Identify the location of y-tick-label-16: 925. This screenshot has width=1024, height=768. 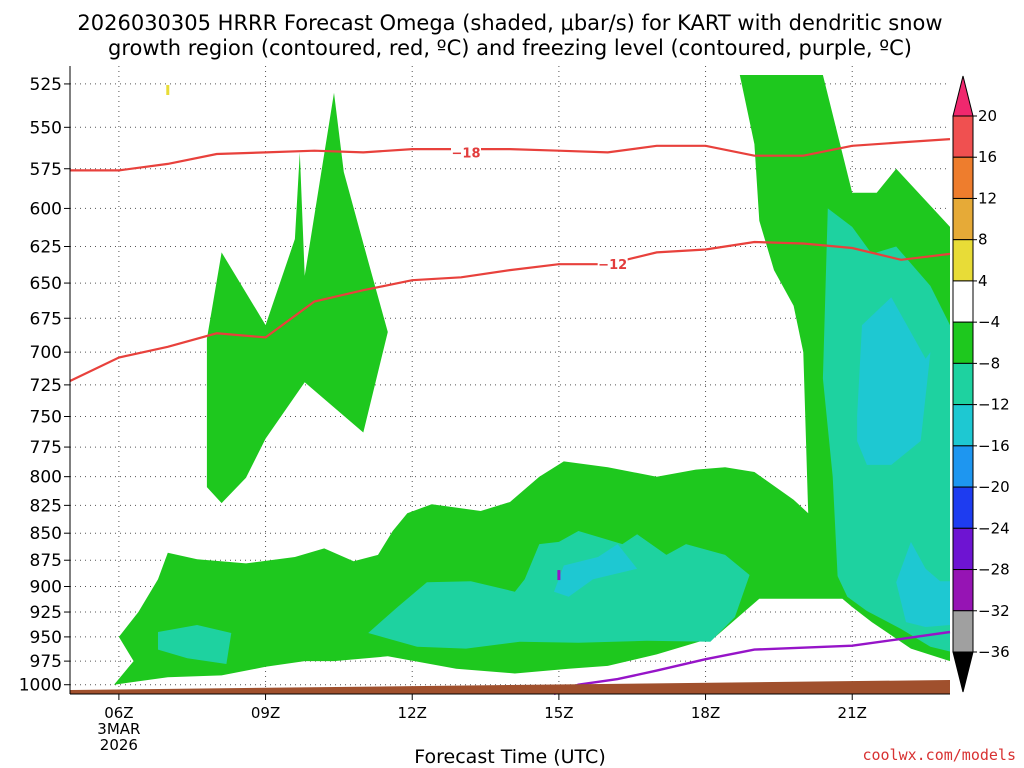
(46, 613).